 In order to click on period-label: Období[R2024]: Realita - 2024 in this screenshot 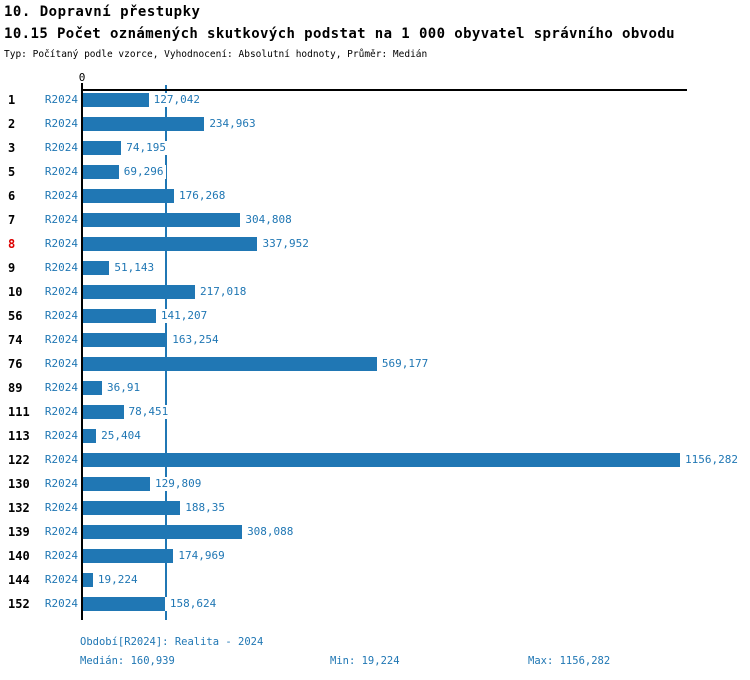, I will do `click(172, 642)`.